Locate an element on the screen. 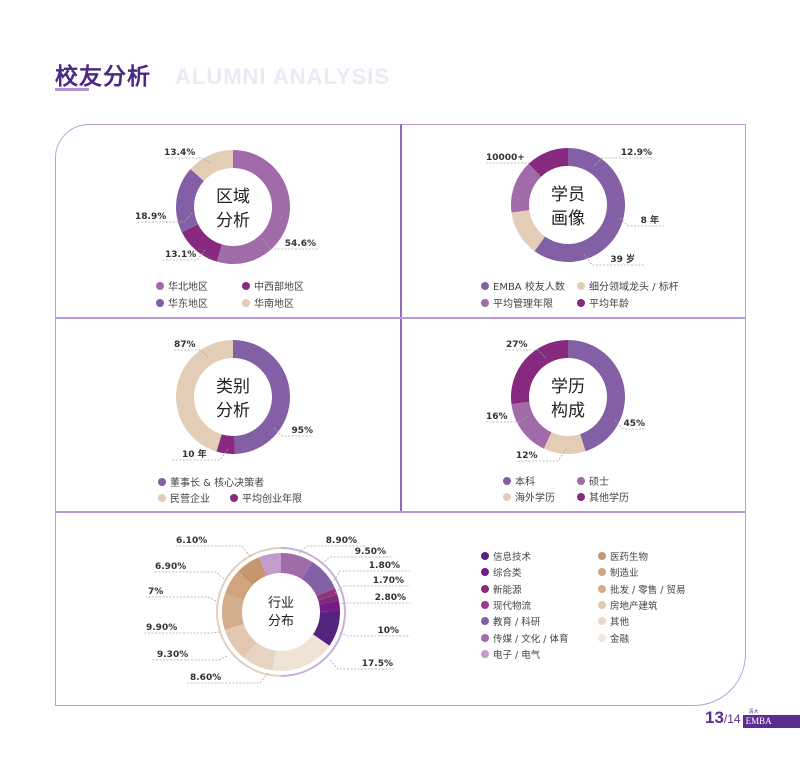 This screenshot has width=800, height=764. page-title: 校友分析 is located at coordinates (103, 77).